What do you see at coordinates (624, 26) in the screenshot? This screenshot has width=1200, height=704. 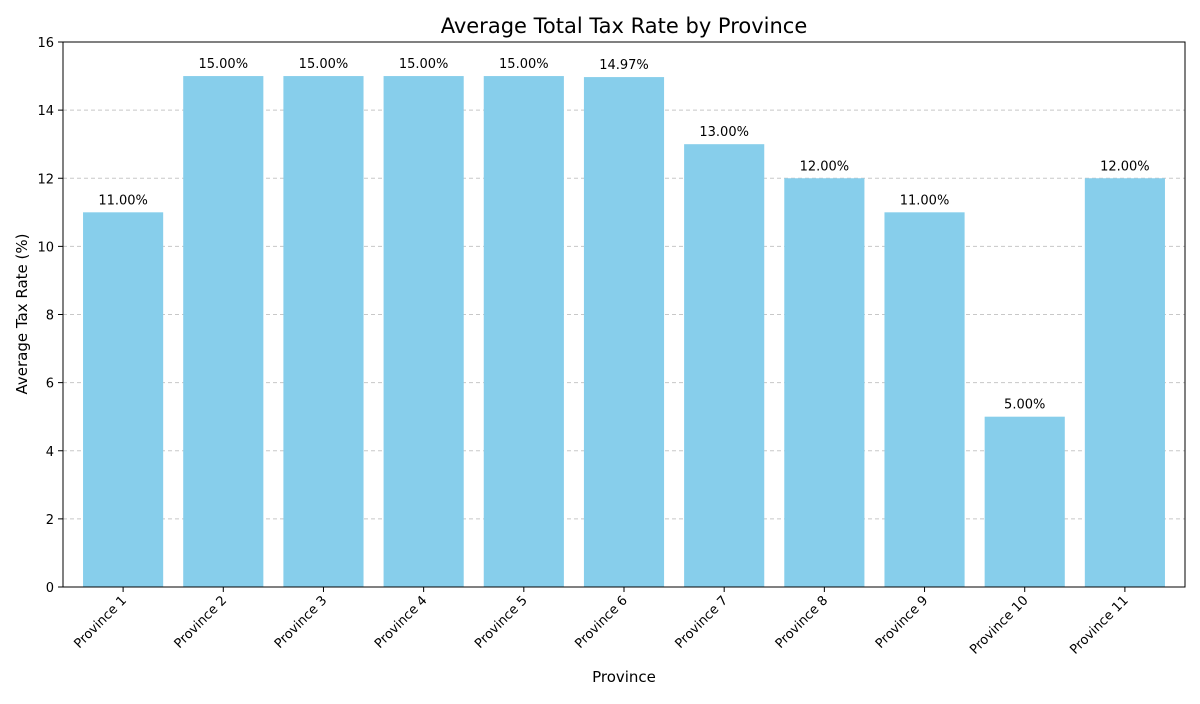 I see `chart-title: Average Total Tax Rate by Province` at bounding box center [624, 26].